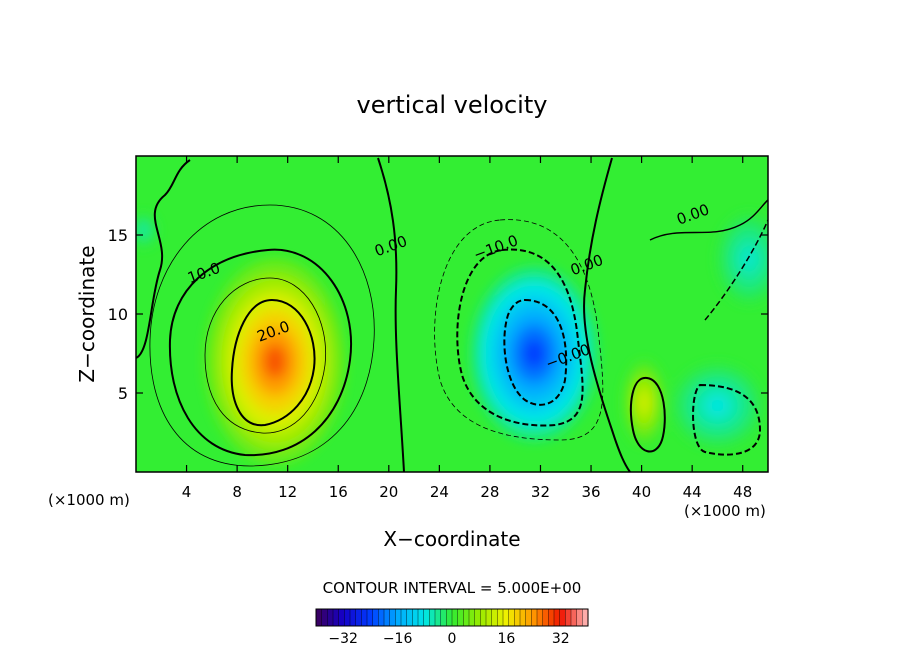  Describe the element at coordinates (489, 492) in the screenshot. I see `x-tick-label: 28` at that location.